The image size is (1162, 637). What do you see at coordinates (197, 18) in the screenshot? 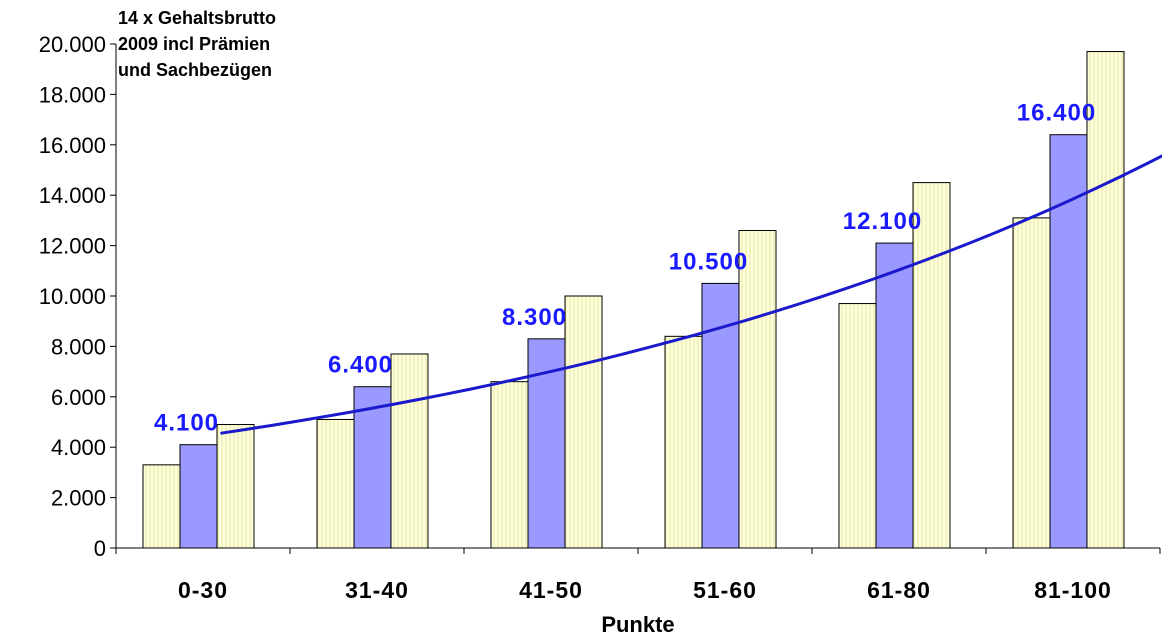
I see `chart-title-line: 14 x Gehaltsbrutto` at bounding box center [197, 18].